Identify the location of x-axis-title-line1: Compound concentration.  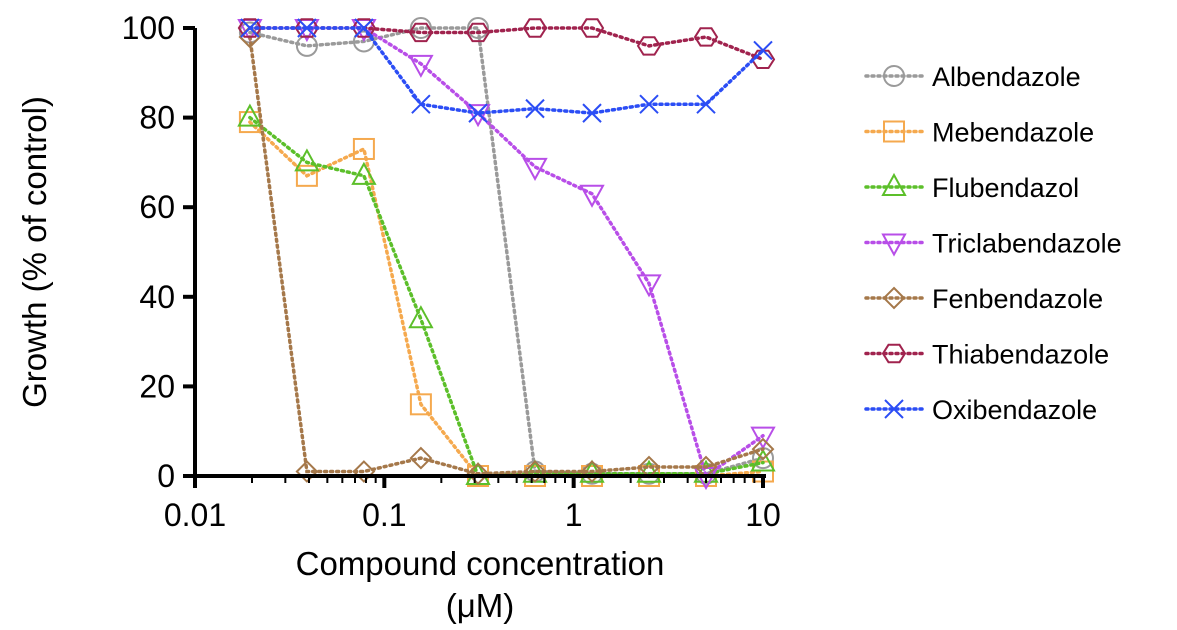
(480, 563).